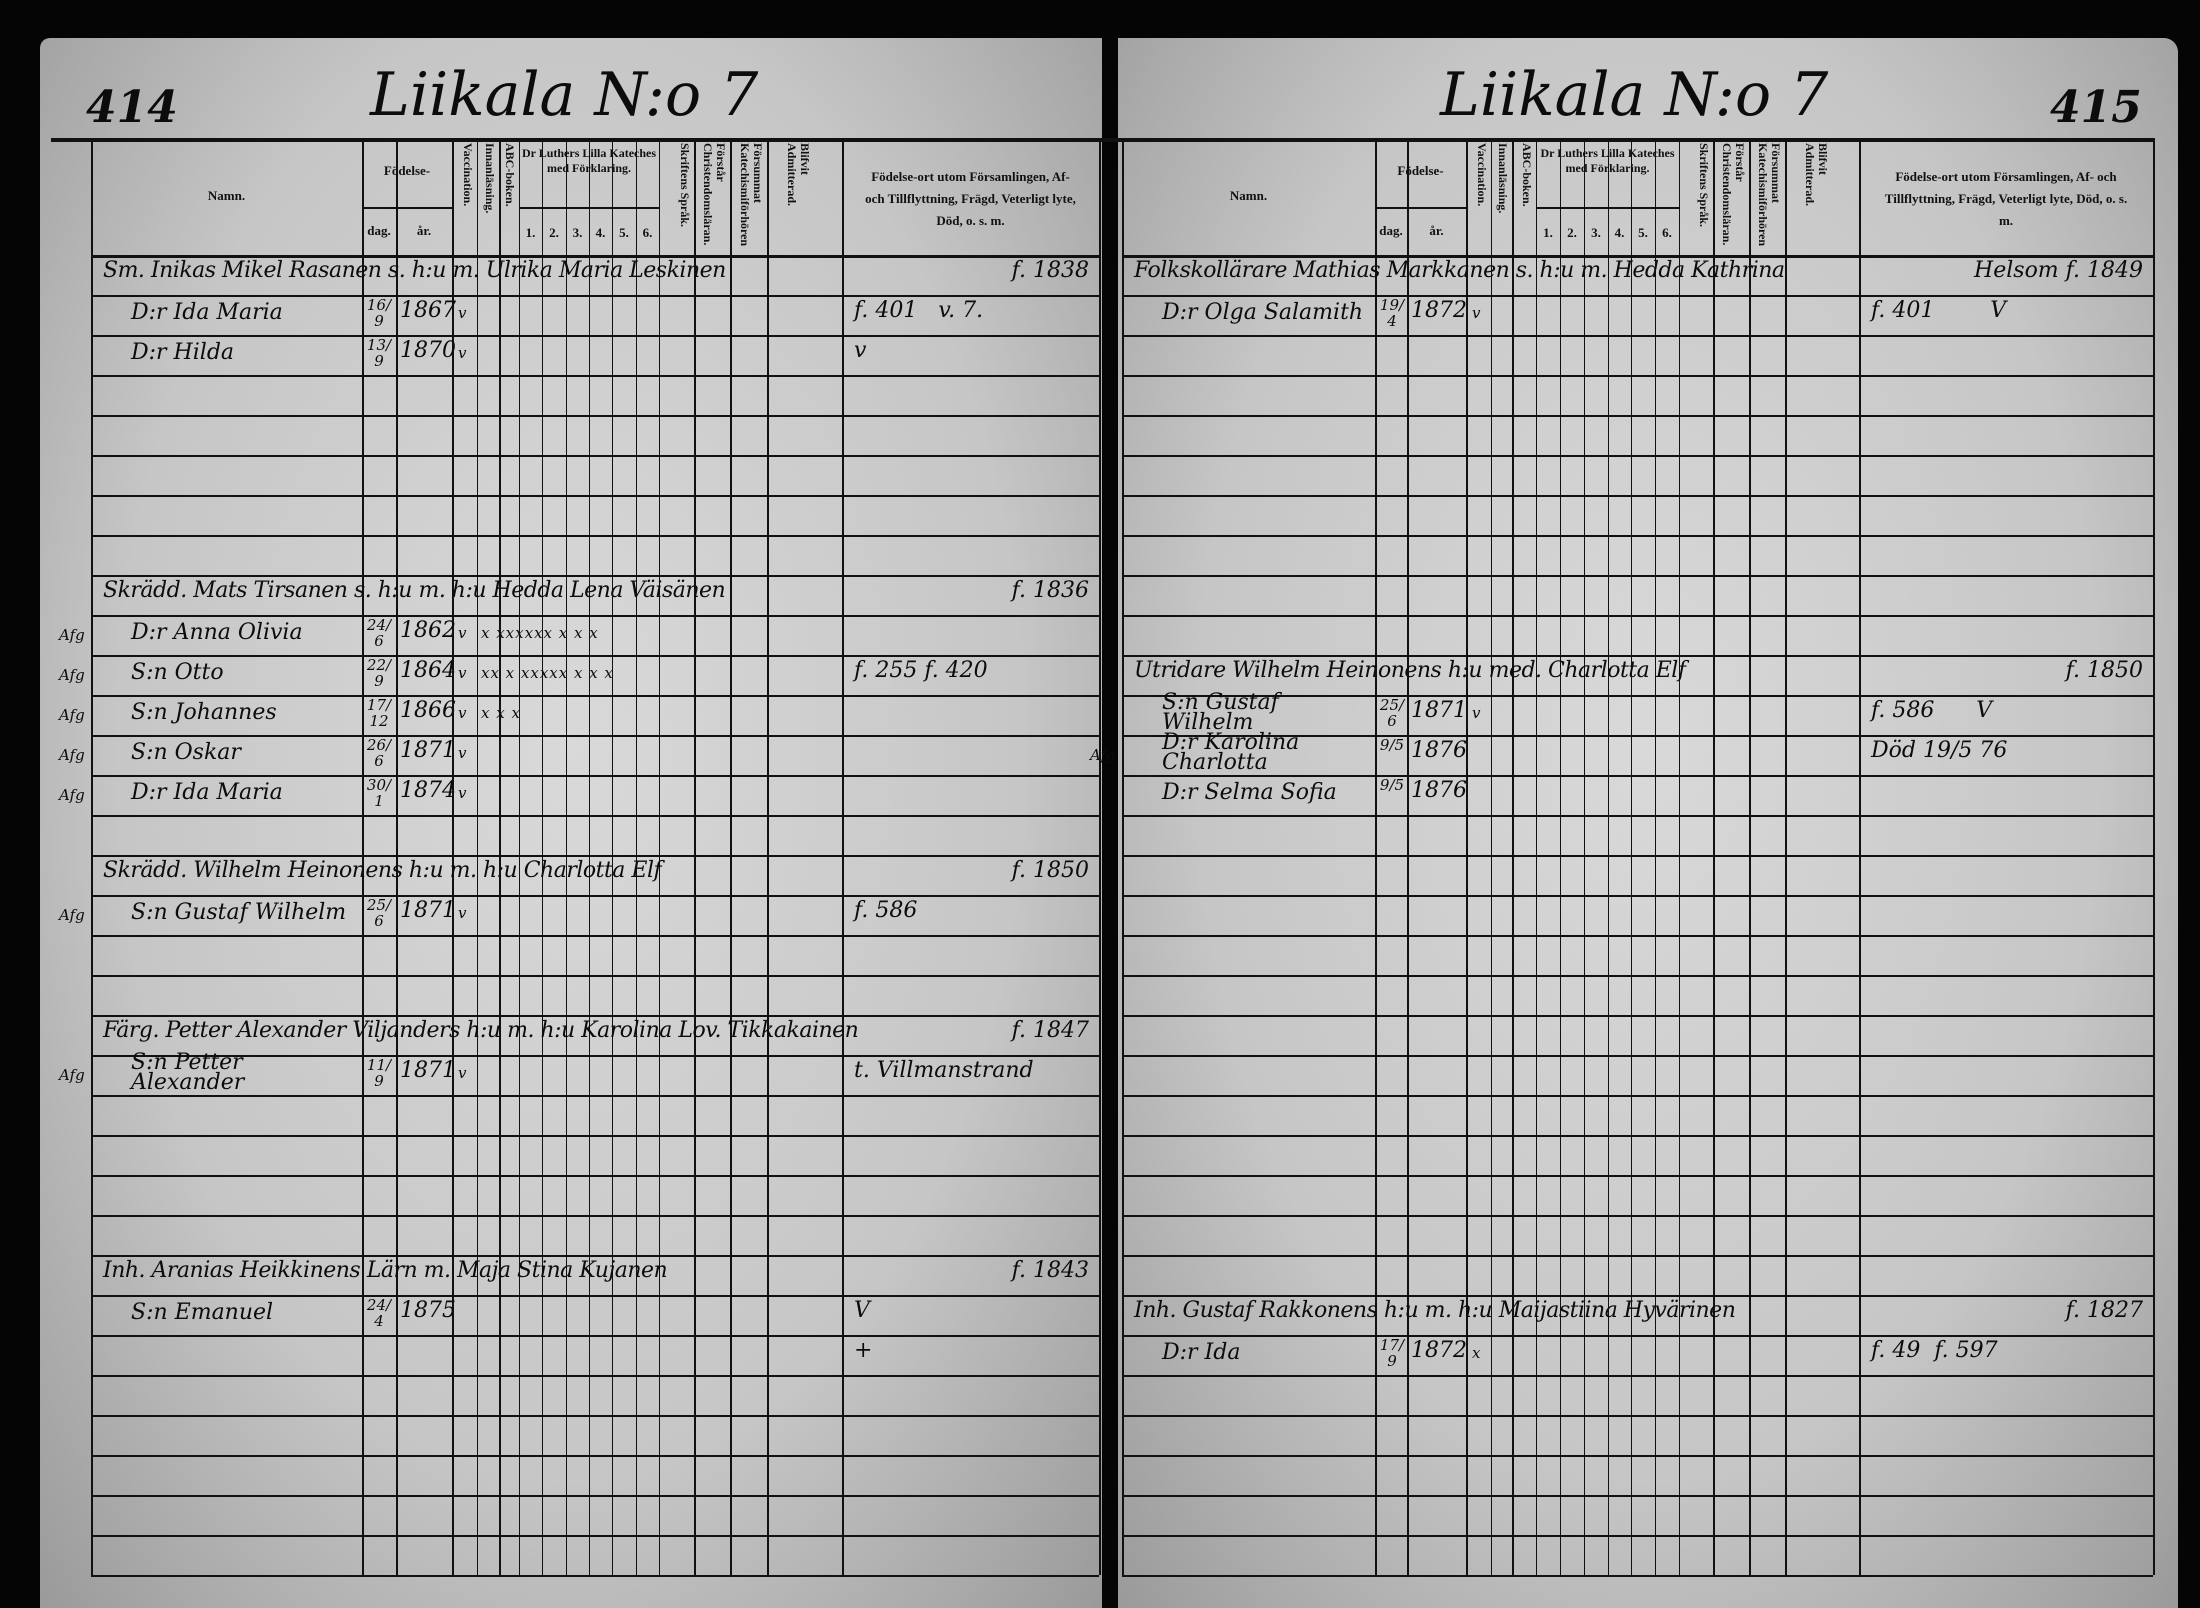 This screenshot has height=1608, width=2200. What do you see at coordinates (547, 673) in the screenshot?
I see `catechism-marks: xx x xxxxx x x x` at bounding box center [547, 673].